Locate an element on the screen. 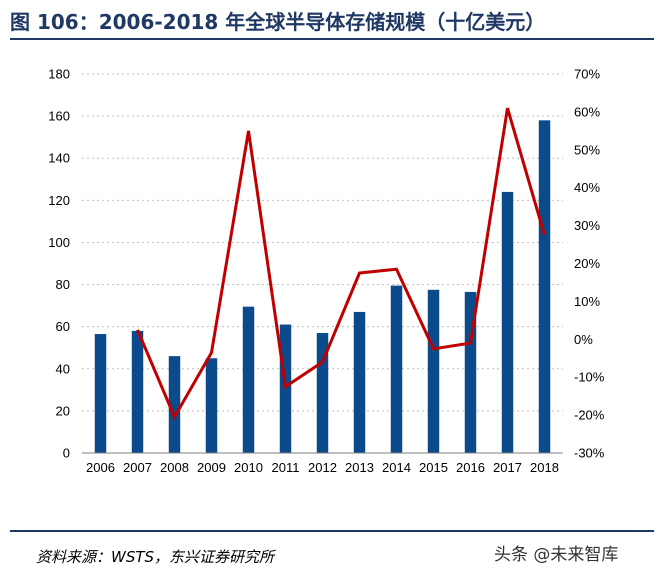  y-right-tick-label: 30% is located at coordinates (587, 225).